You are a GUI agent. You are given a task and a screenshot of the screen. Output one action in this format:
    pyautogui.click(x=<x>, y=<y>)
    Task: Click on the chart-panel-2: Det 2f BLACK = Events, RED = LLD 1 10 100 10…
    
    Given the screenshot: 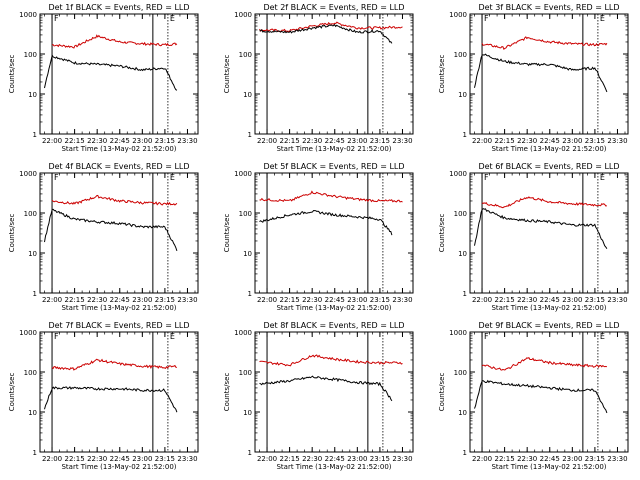 What is the action you would take?
    pyautogui.click(x=318, y=78)
    